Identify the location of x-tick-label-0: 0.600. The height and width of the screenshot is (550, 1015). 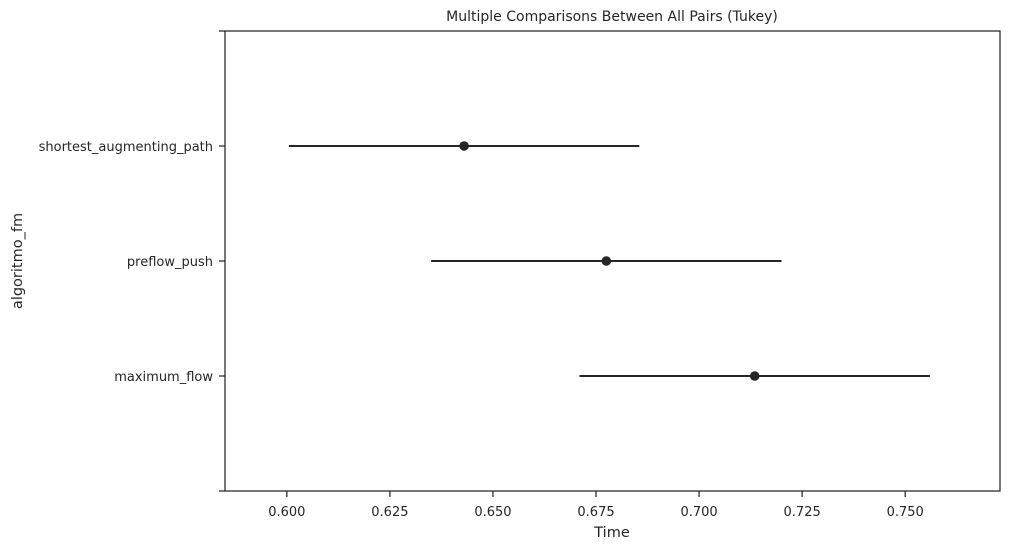
(286, 512).